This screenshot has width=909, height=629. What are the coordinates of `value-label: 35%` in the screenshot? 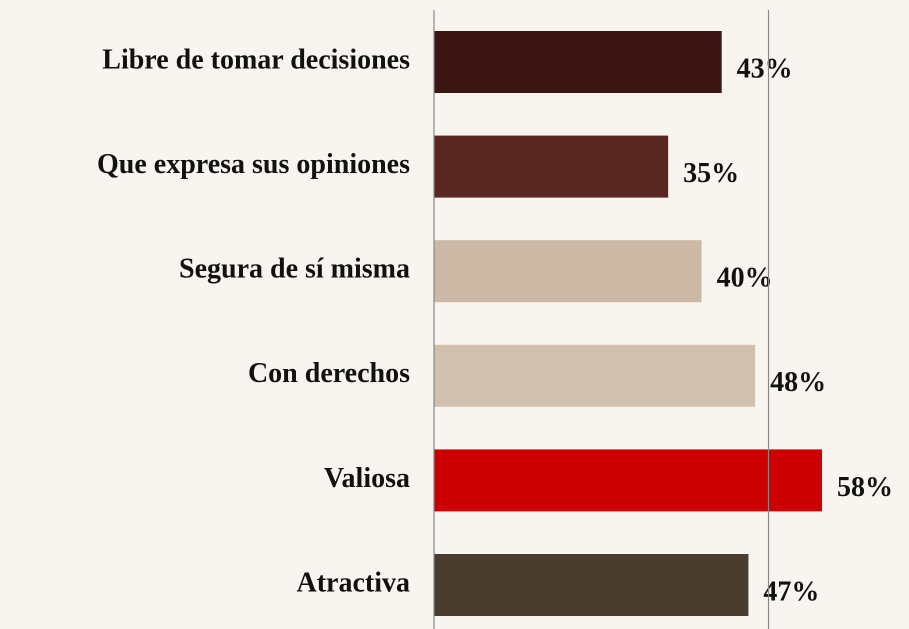 It's located at (711, 173).